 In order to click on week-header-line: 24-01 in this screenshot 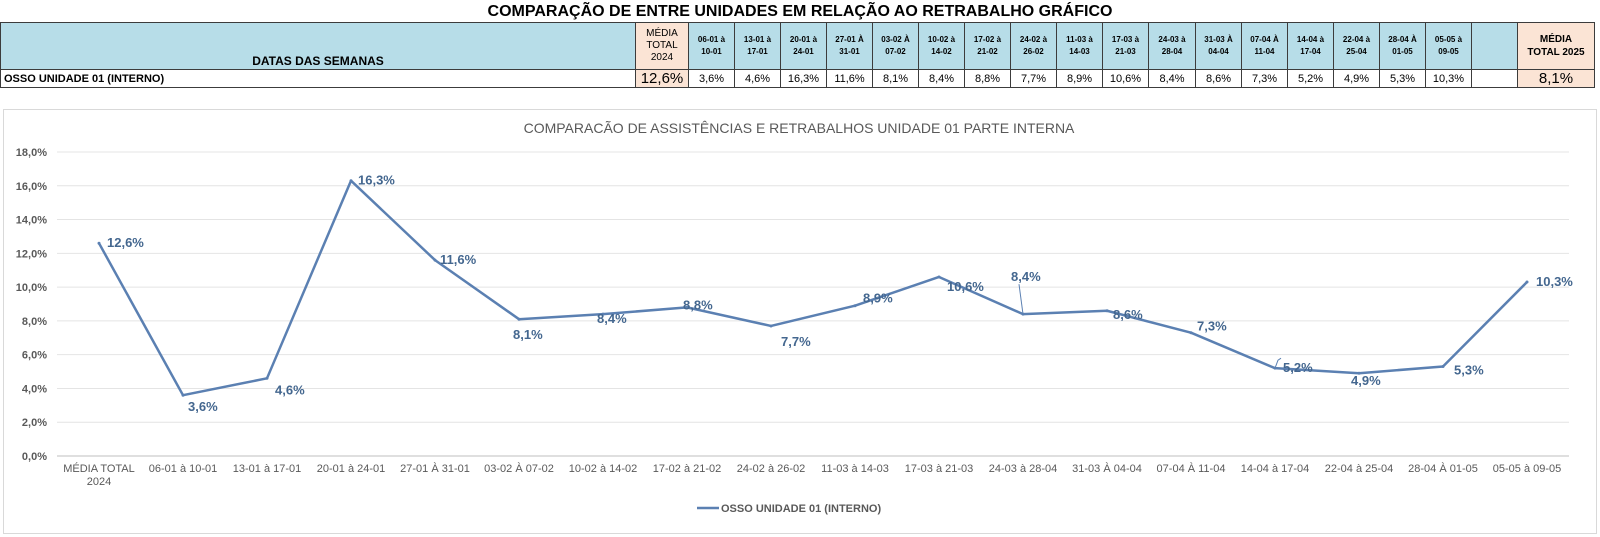, I will do `click(803, 51)`.